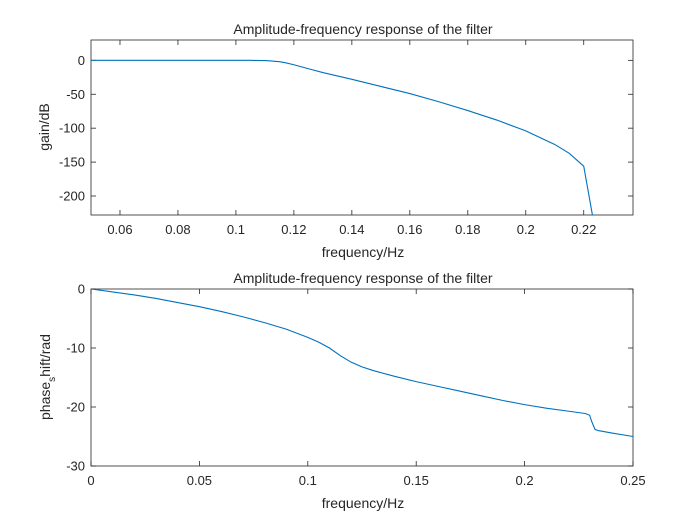 This screenshot has height=530, width=700. I want to click on gain-chart-ytick-label: -50, so click(75, 94).